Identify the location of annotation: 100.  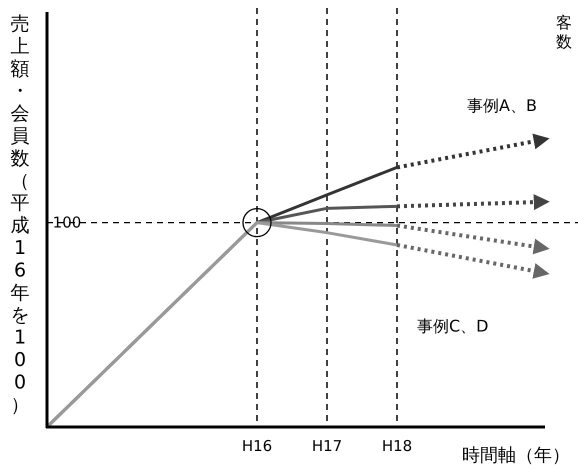
(67, 223).